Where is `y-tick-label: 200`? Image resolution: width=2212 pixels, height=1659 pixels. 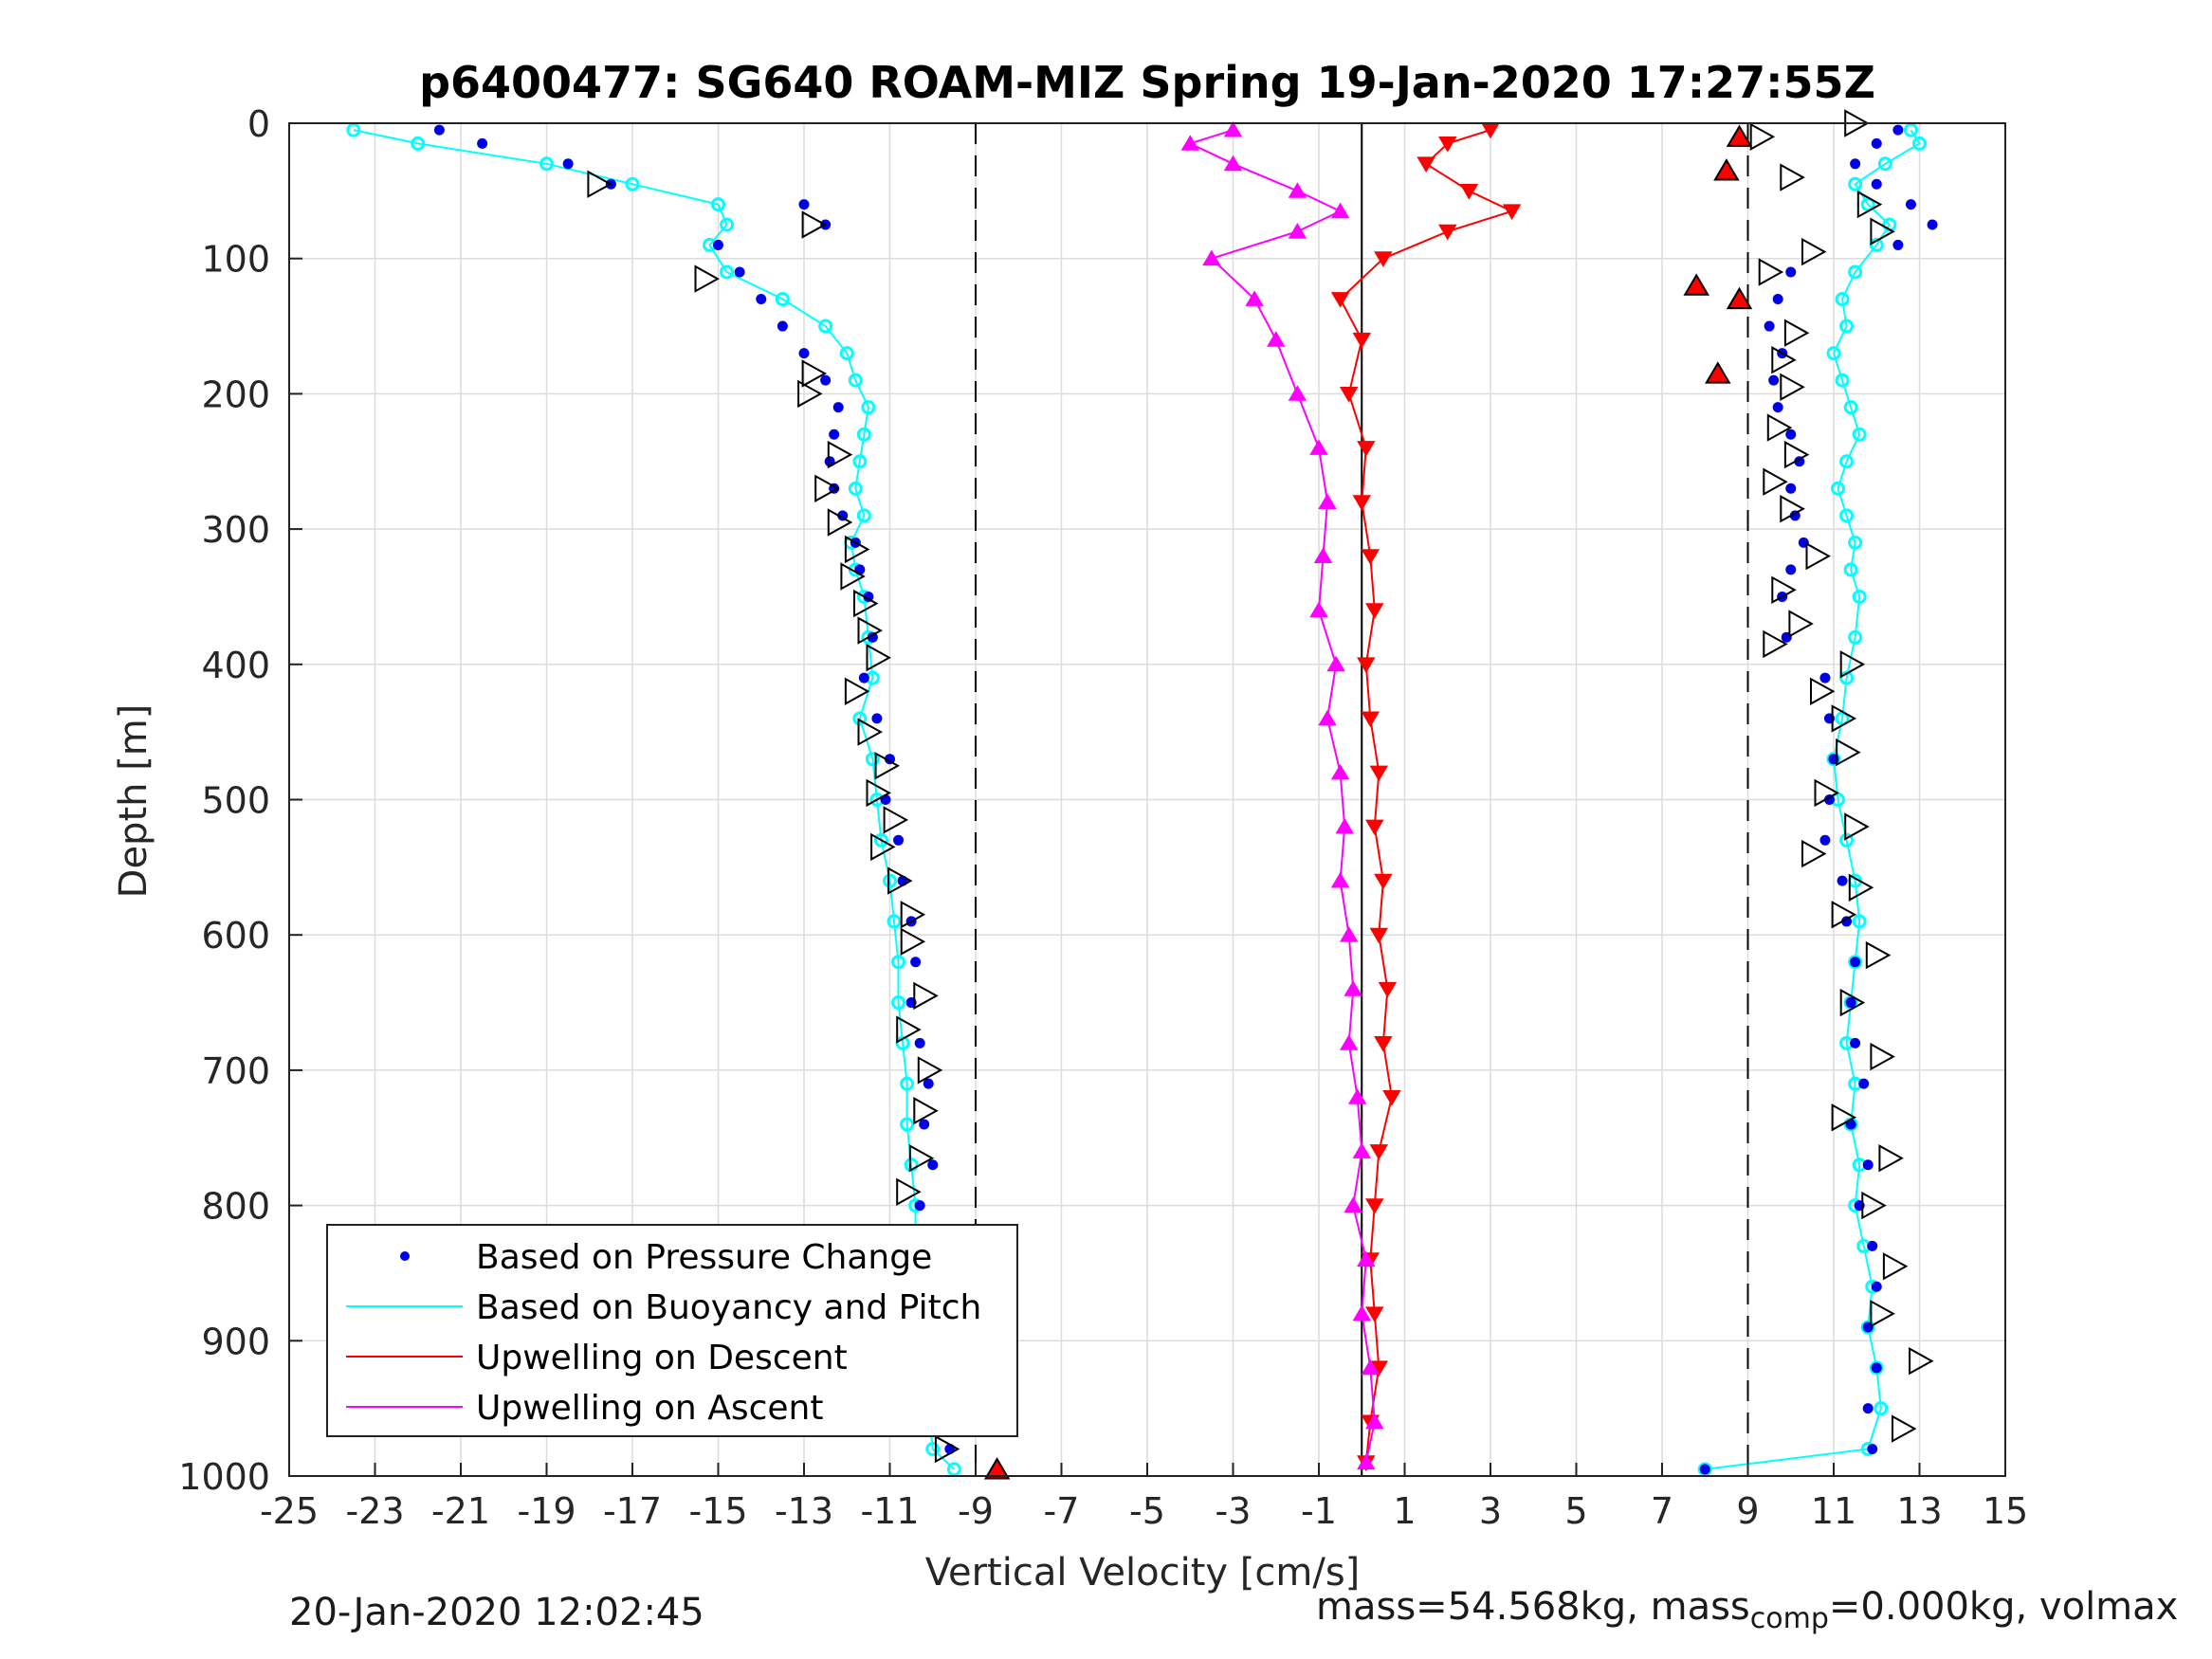
y-tick-label: 200 is located at coordinates (235, 394).